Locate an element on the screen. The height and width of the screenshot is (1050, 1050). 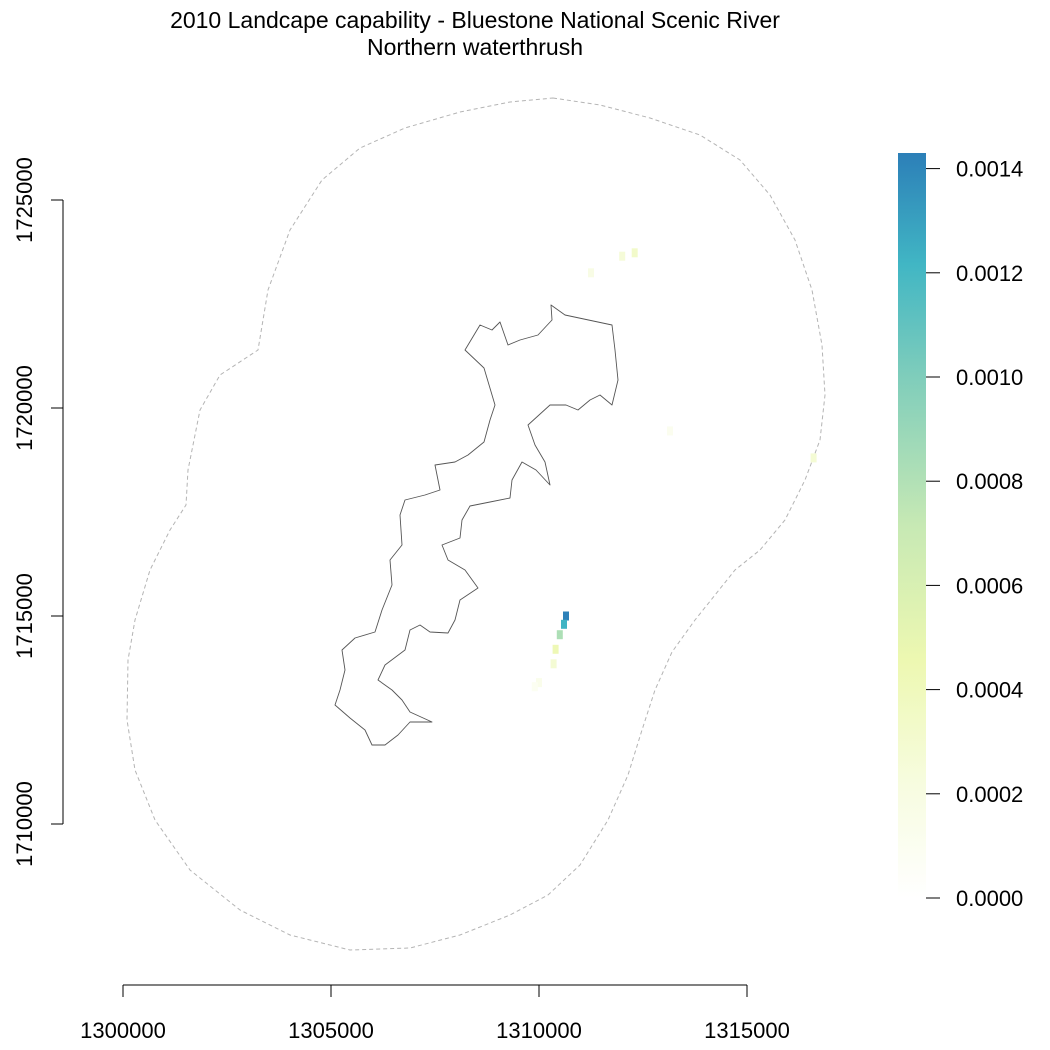
legend-tick-label: 0.0000 is located at coordinates (989, 898).